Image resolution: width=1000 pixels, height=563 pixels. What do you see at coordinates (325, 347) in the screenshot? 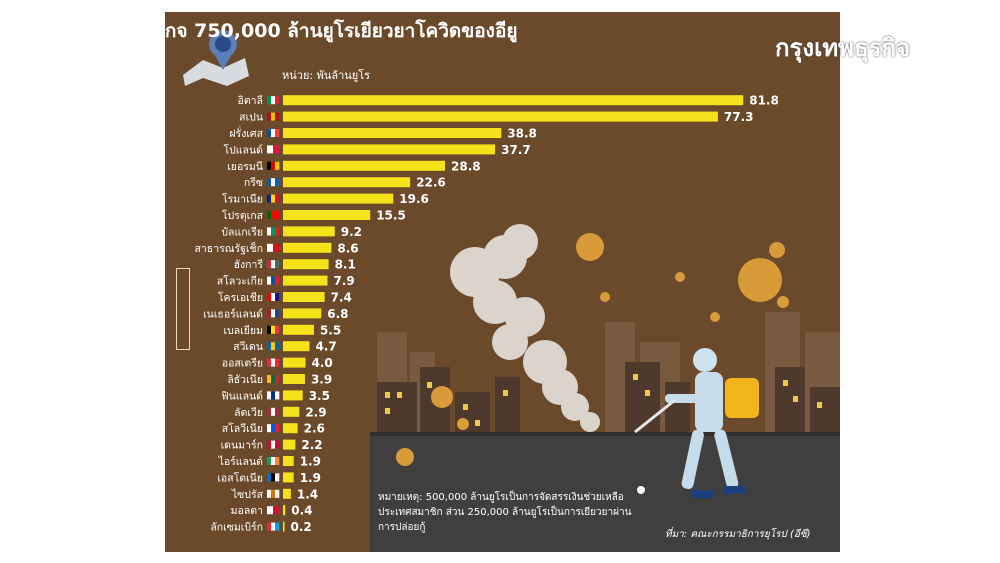
I see `value-label: 4.7` at bounding box center [325, 347].